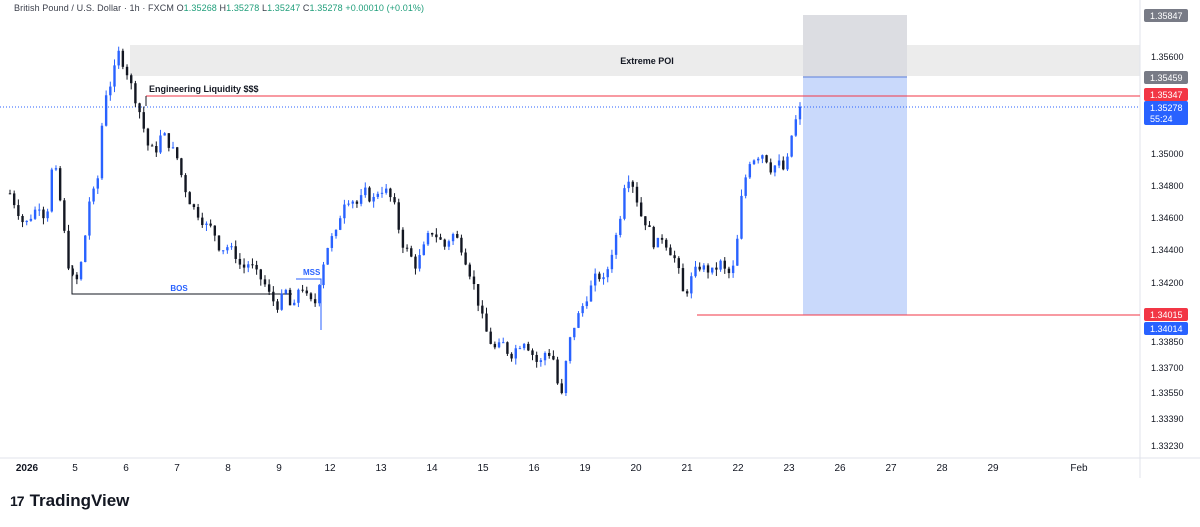 This screenshot has width=1200, height=527. What do you see at coordinates (330, 468) in the screenshot?
I see `time-tick: 12` at bounding box center [330, 468].